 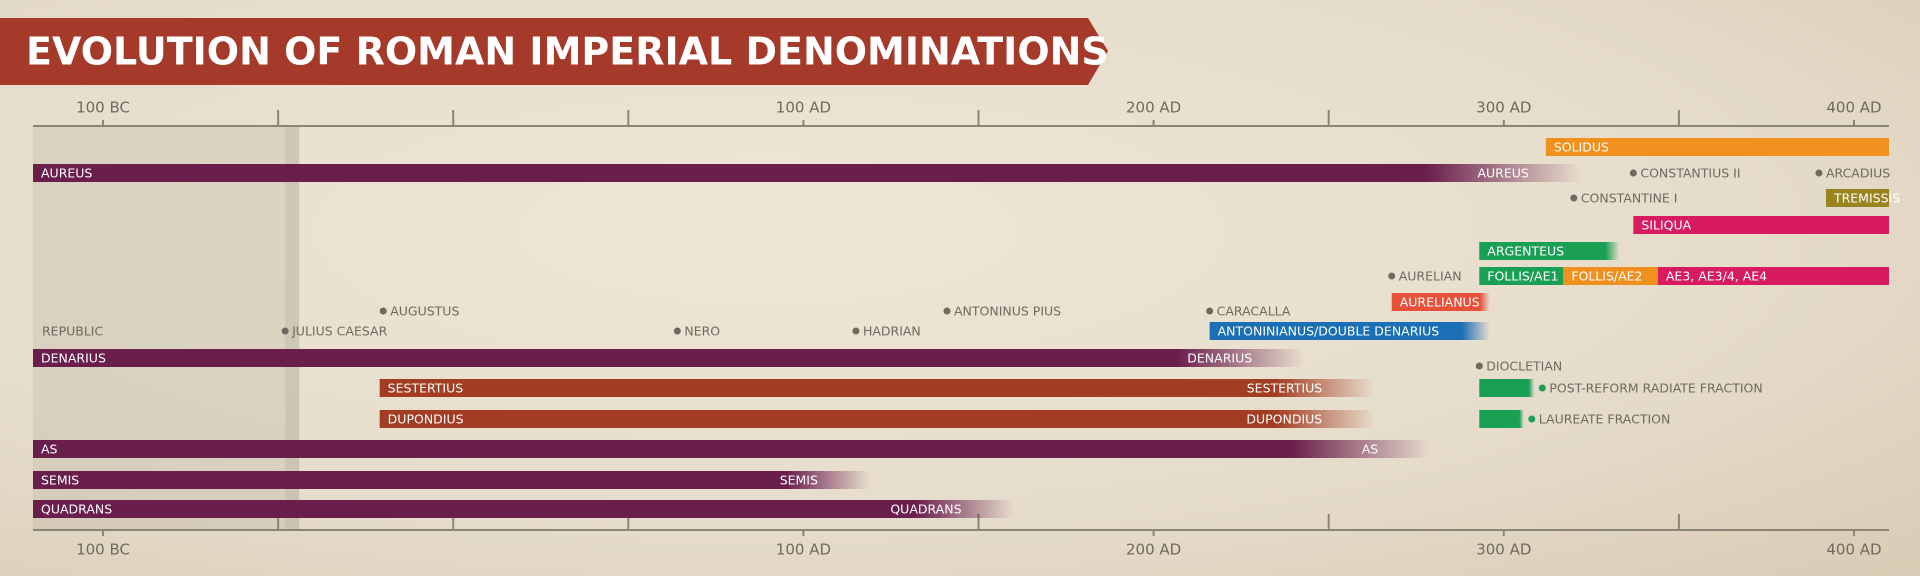 I want to click on bar-label: ARGENTEUS, so click(x=1525, y=251).